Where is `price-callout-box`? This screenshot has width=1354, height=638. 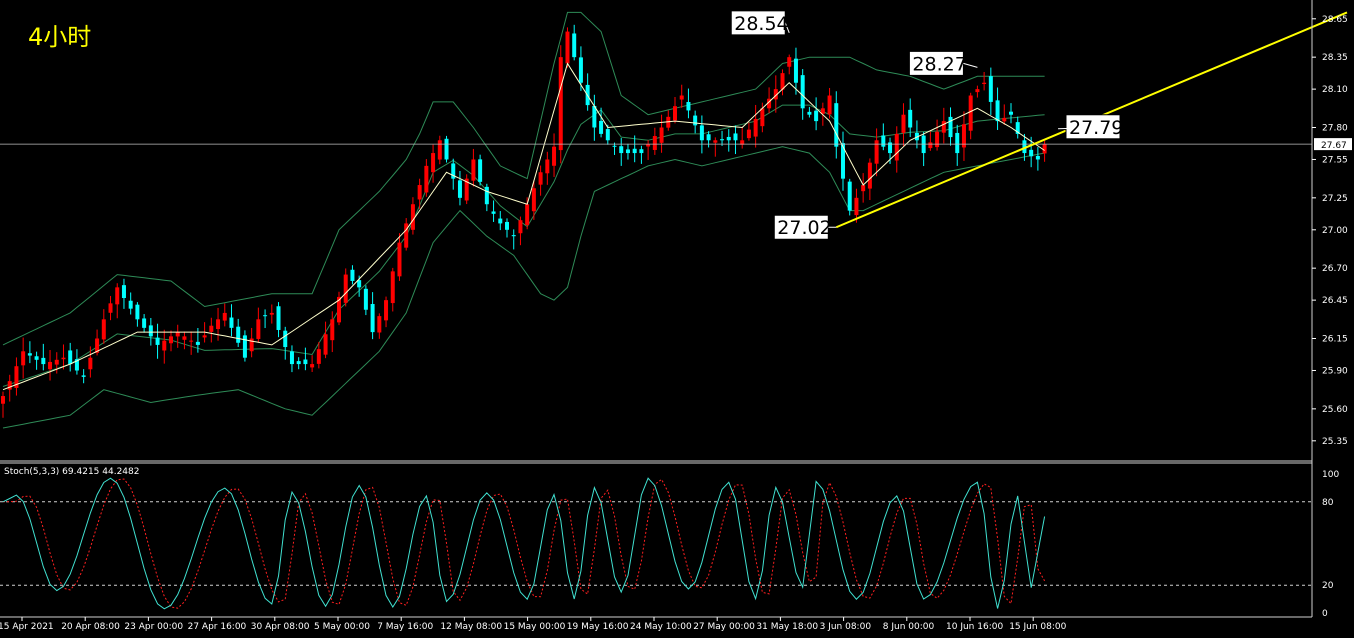 price-callout-box is located at coordinates (758, 23).